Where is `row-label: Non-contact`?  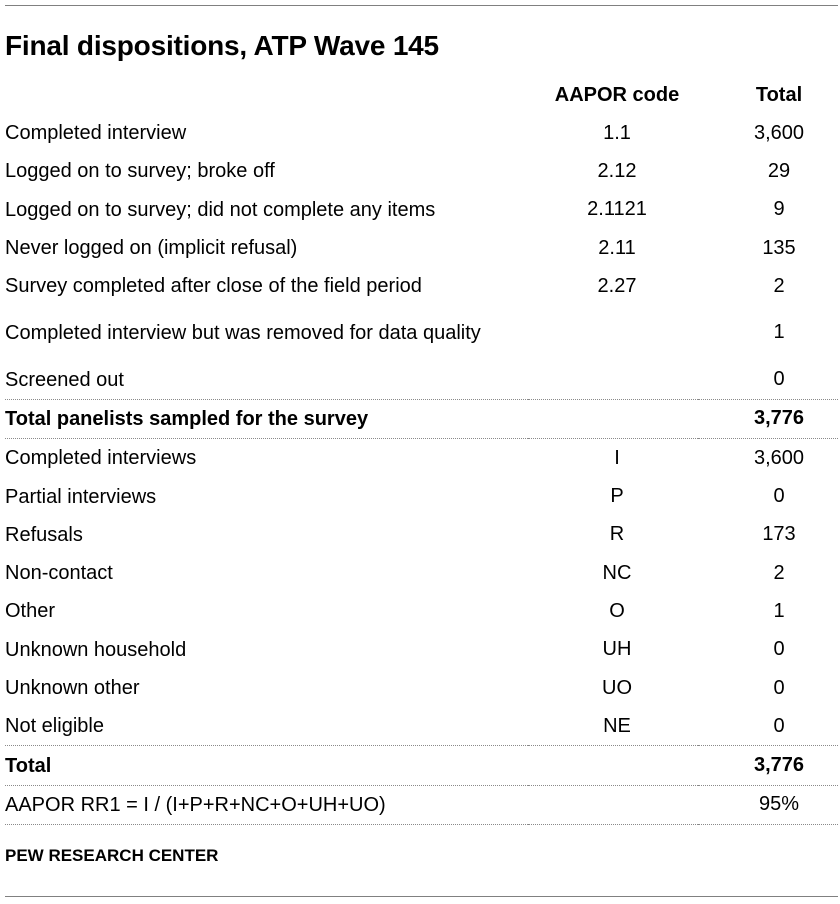
row-label: Non-contact is located at coordinates (59, 573).